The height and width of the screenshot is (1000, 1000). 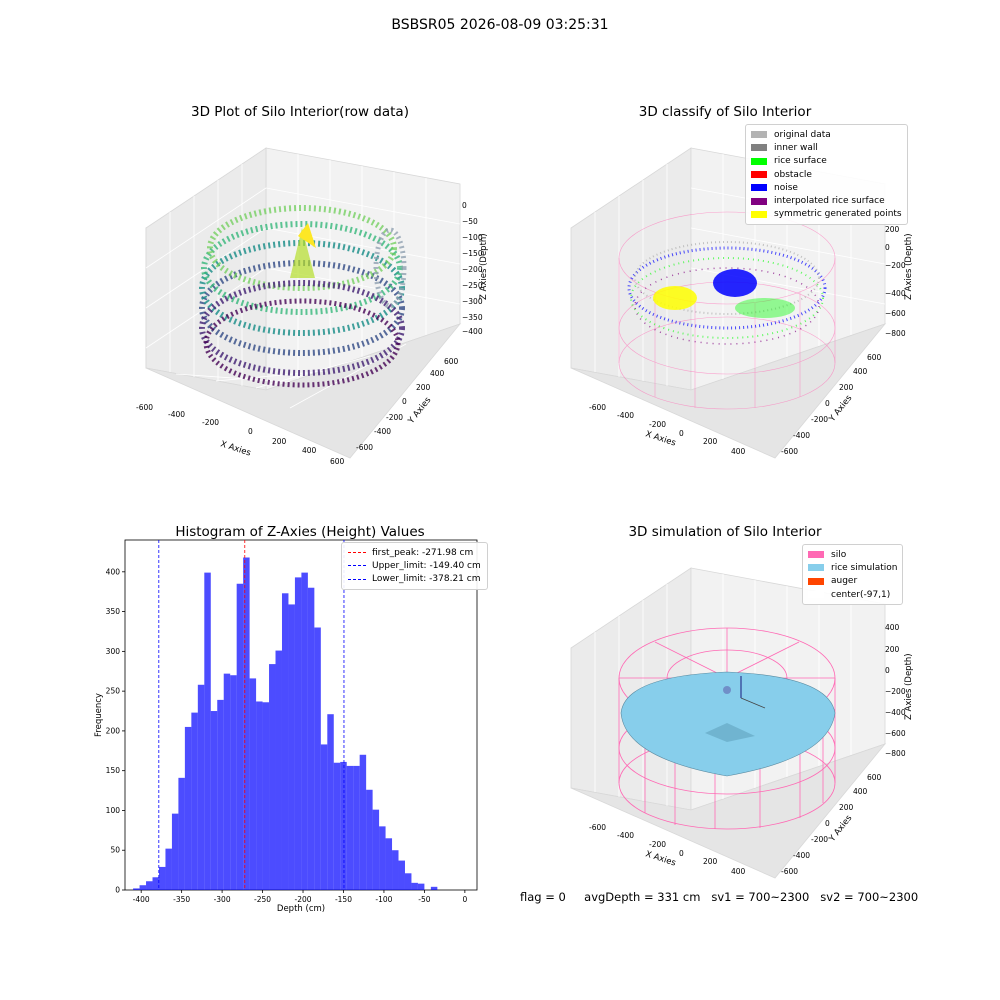 What do you see at coordinates (892, 649) in the screenshot?
I see `simulation-z-tick: 200` at bounding box center [892, 649].